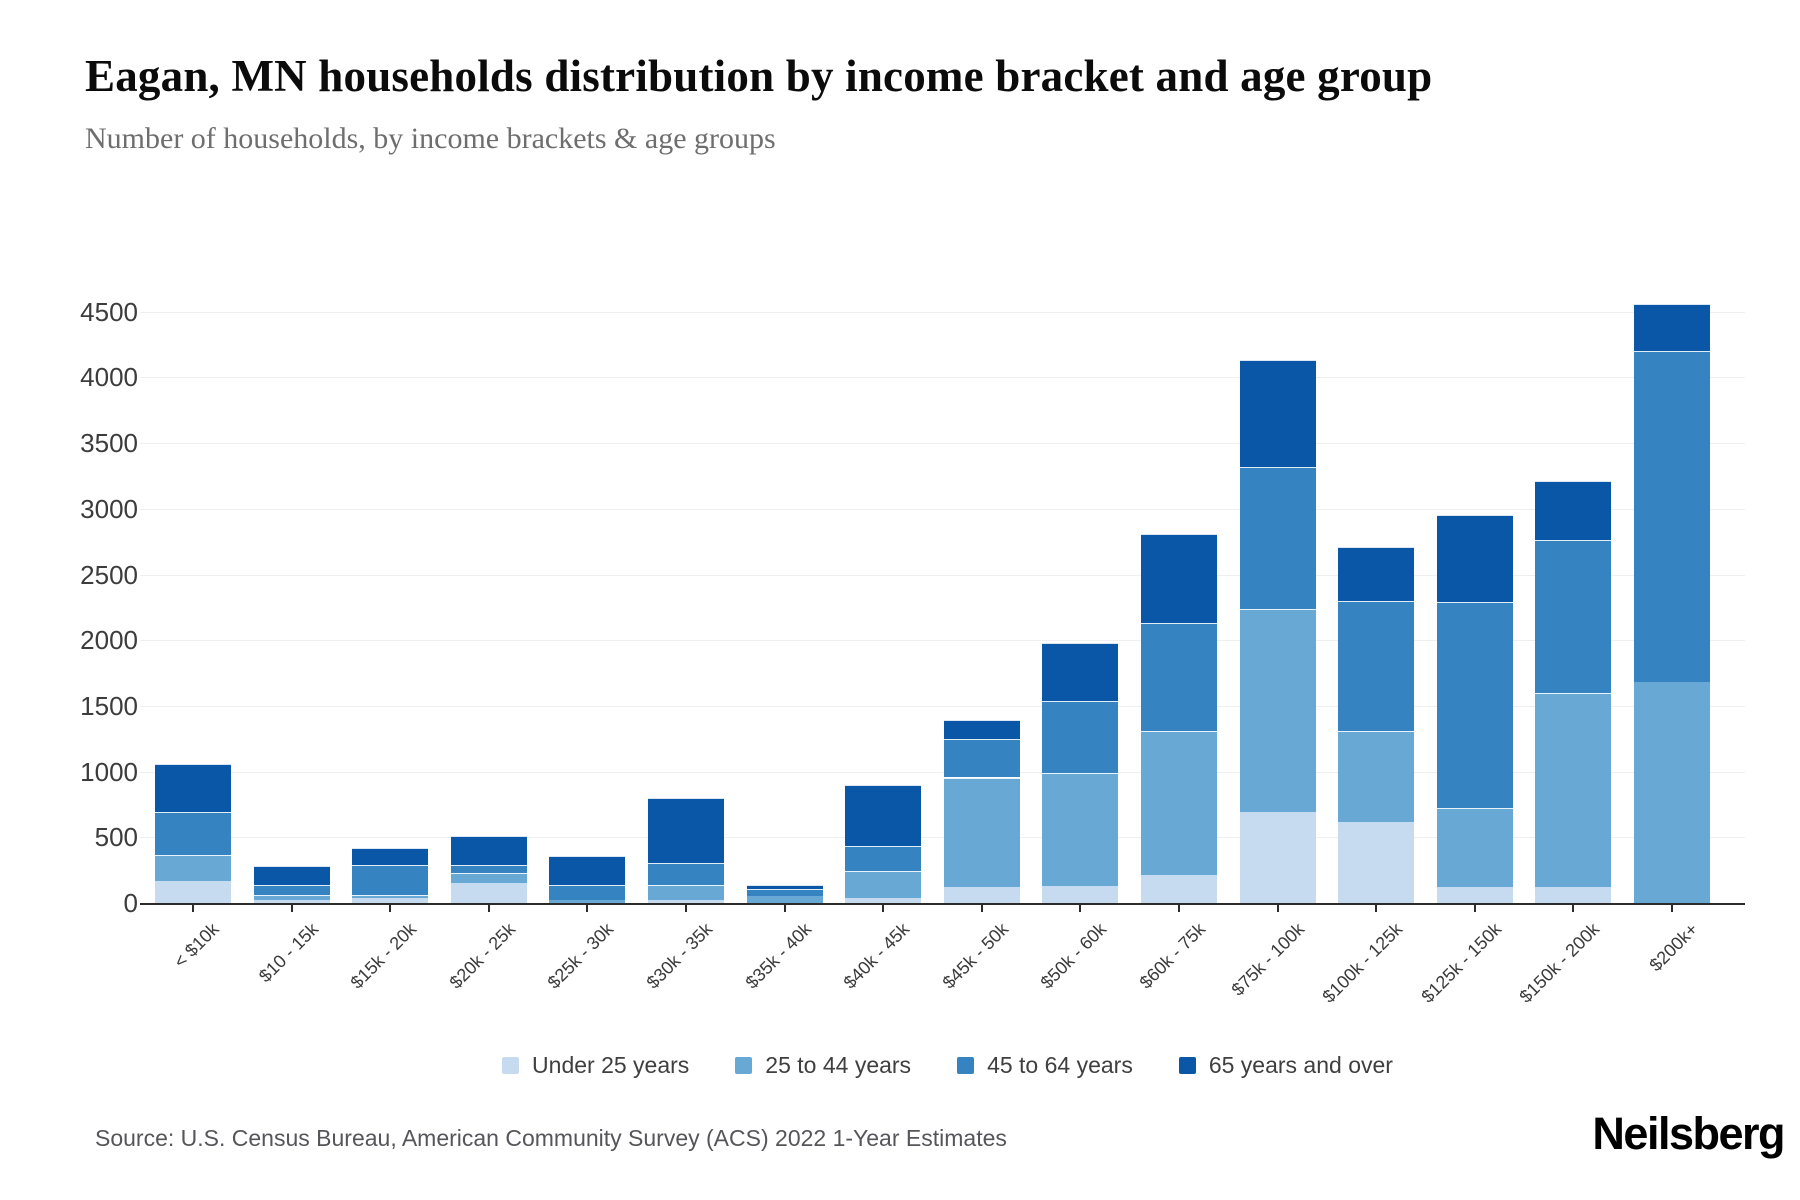  Describe the element at coordinates (197, 945) in the screenshot. I see `x-axis-tick-label: < $10k` at that location.